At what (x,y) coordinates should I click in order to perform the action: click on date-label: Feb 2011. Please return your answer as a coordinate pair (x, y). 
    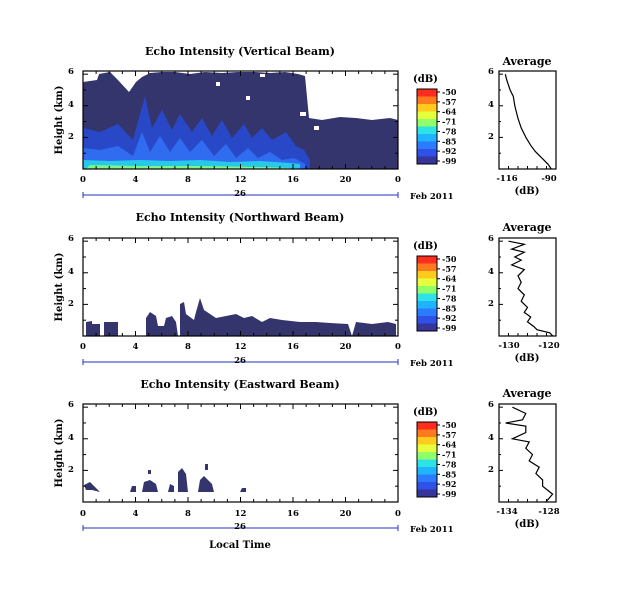
    Looking at the image, I should click on (432, 197).